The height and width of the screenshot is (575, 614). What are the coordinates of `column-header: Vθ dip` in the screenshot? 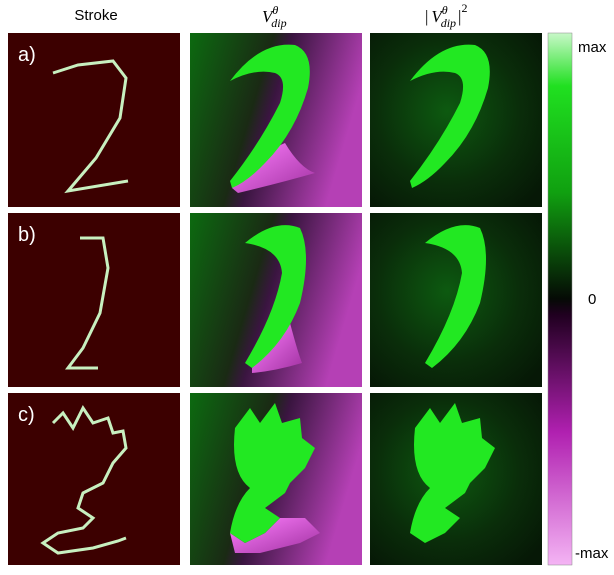 It's located at (274, 16).